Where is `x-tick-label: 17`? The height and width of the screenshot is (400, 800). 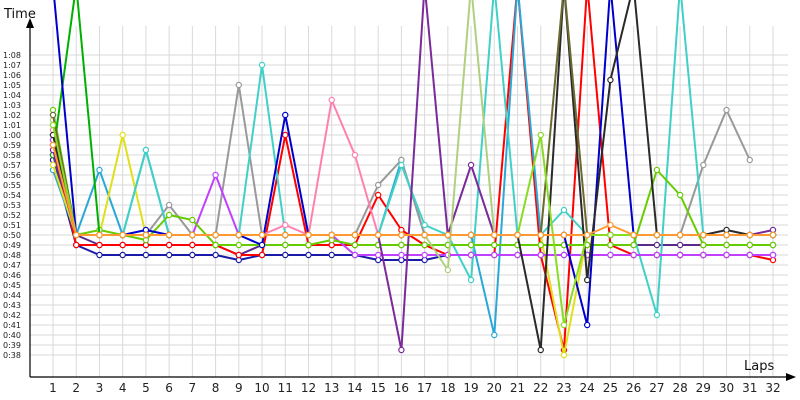 x-tick-label: 17 is located at coordinates (424, 388).